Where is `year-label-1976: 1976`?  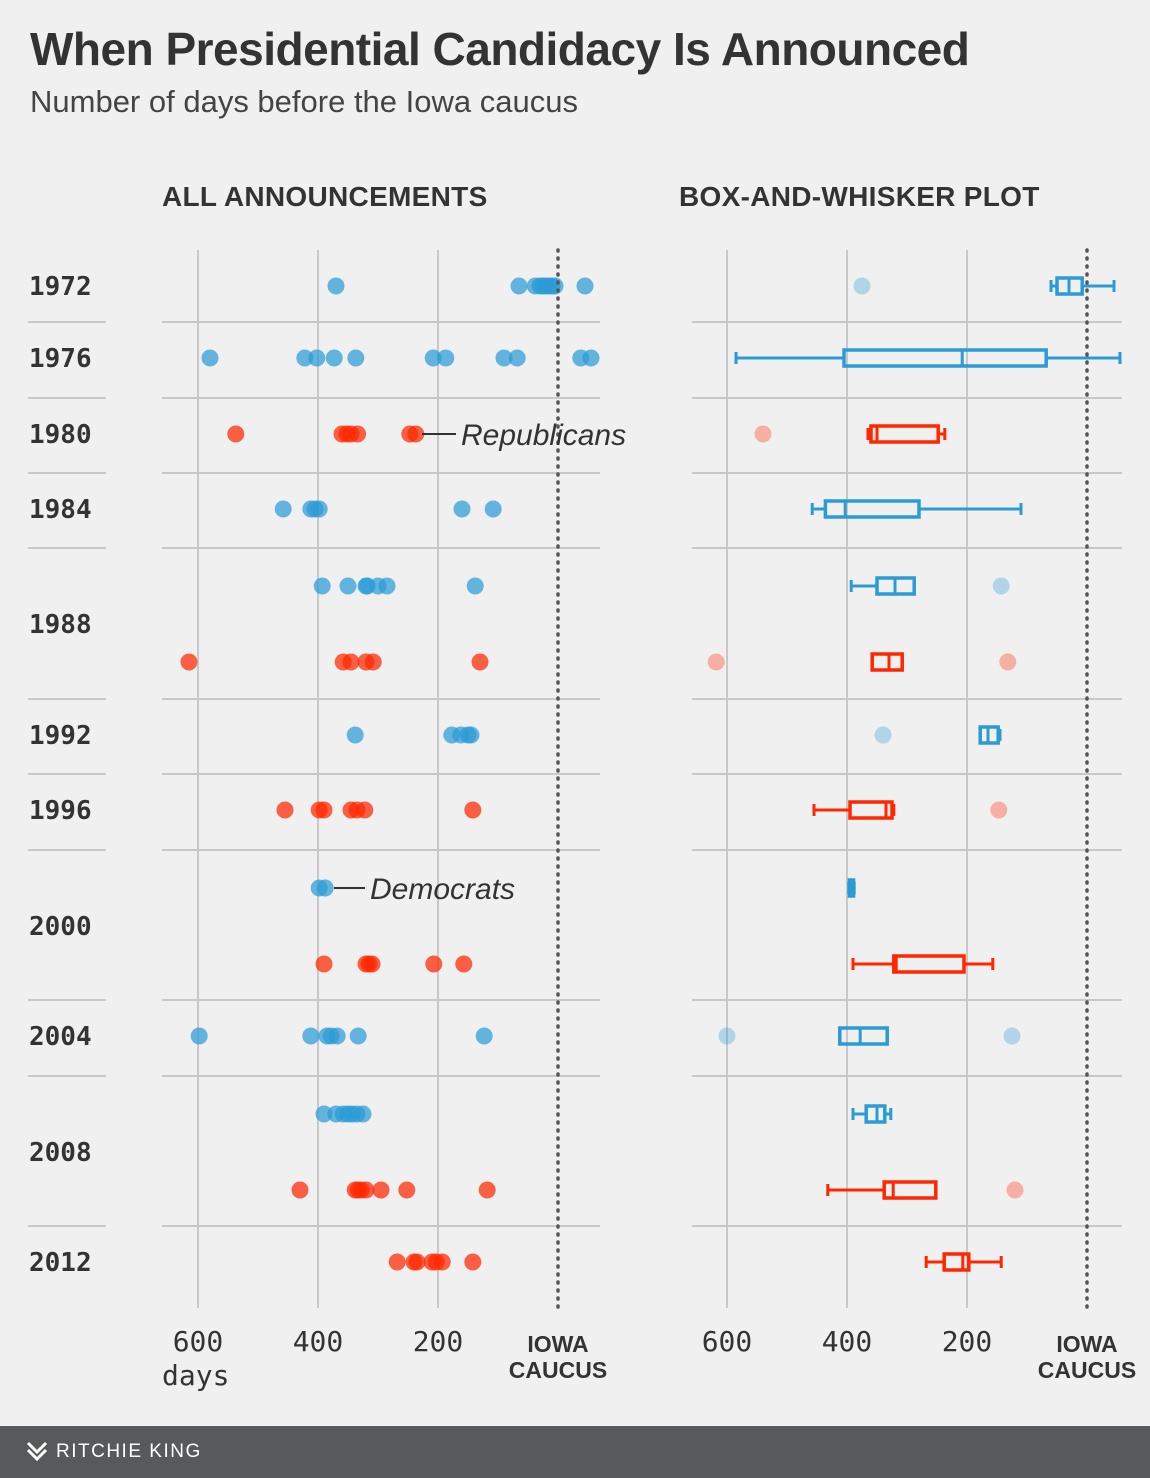
year-label-1976: 1976 is located at coordinates (60, 359).